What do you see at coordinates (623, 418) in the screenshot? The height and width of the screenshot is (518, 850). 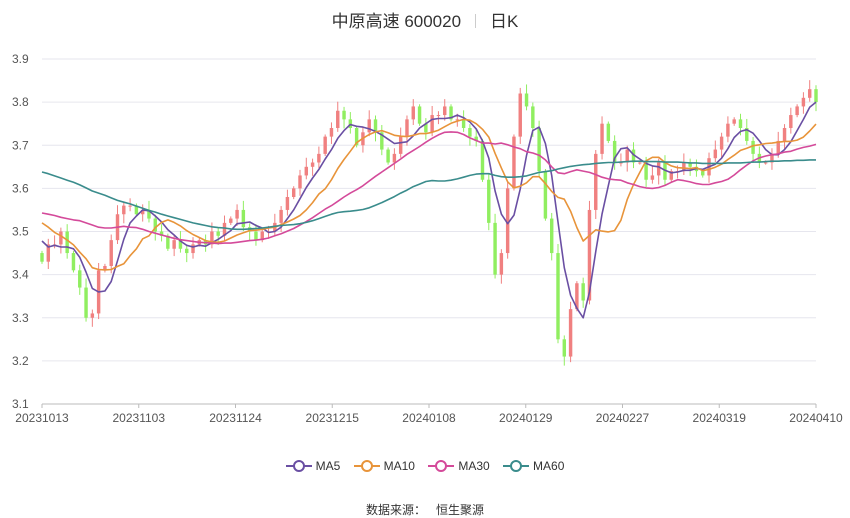 I see `x-tick-label: 20240227` at bounding box center [623, 418].